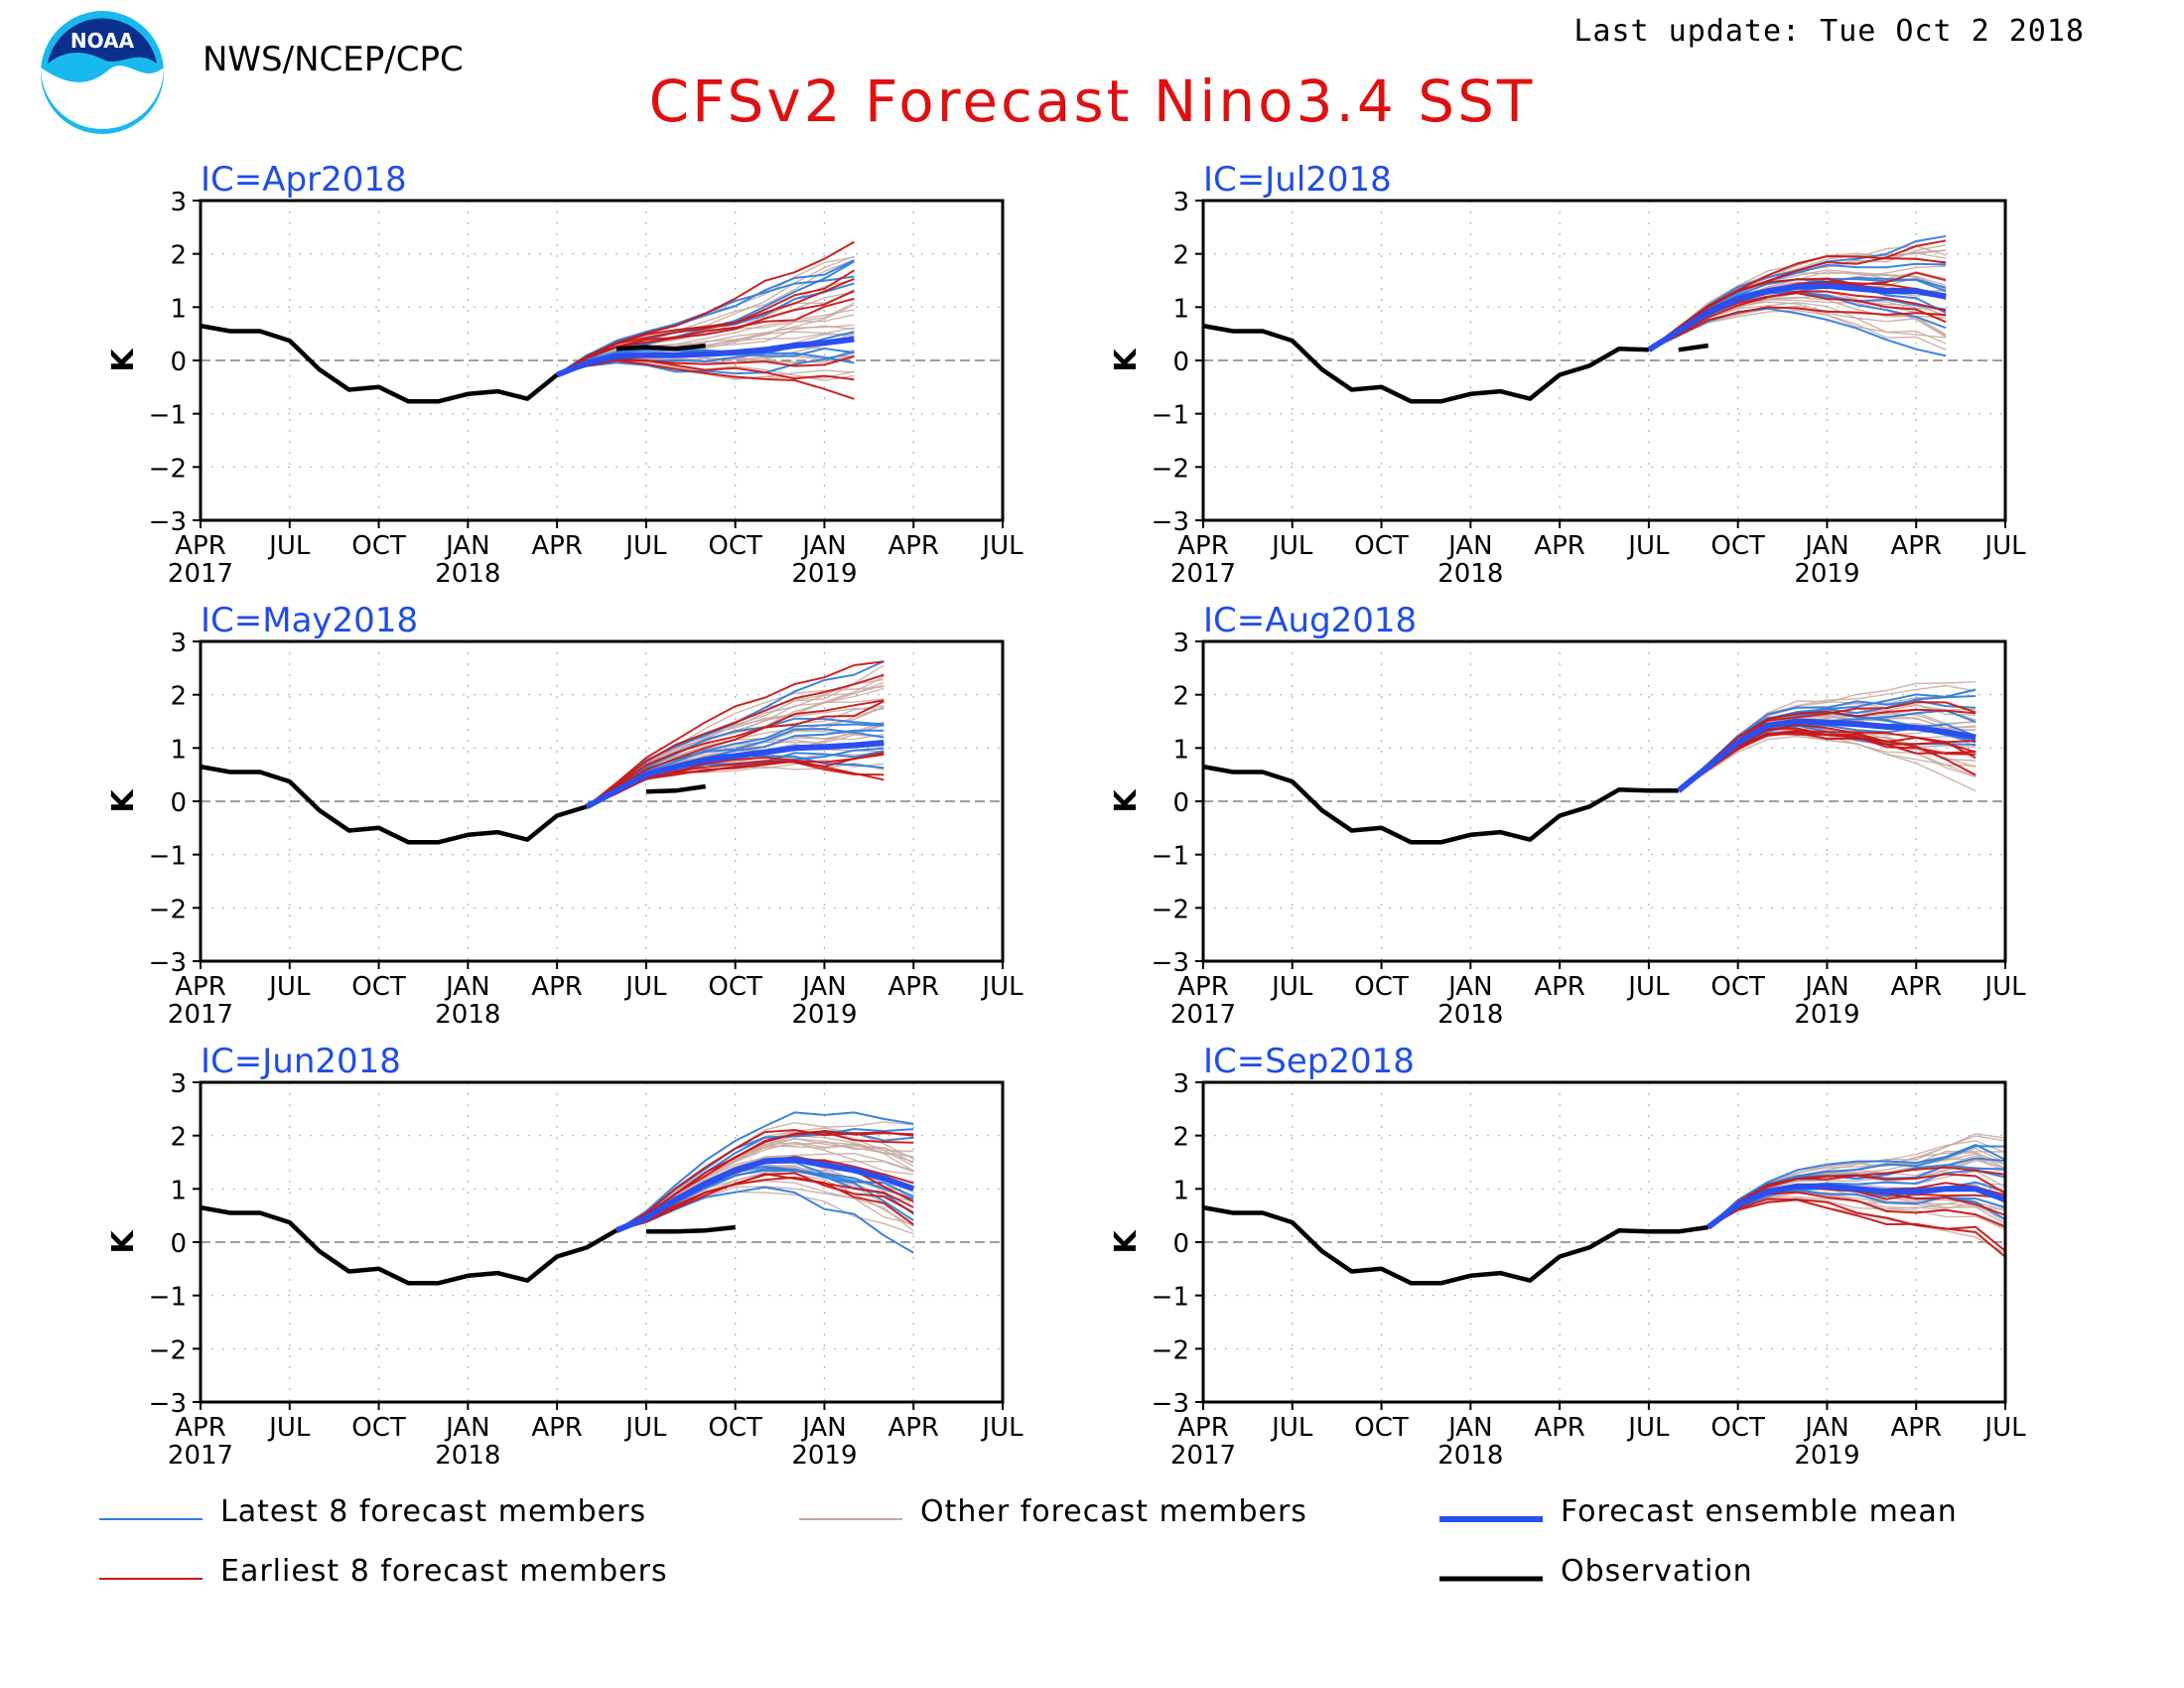 The height and width of the screenshot is (1688, 2184). Describe the element at coordinates (383, 1571) in the screenshot. I see `legend-item-earliest: Earliest 8 forecast members` at that location.